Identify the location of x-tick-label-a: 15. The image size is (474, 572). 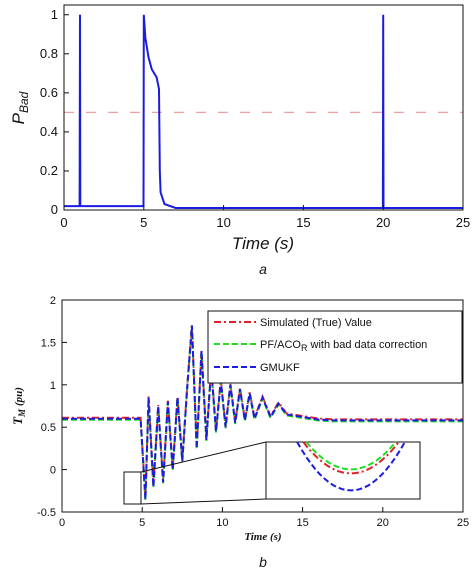
(303, 222).